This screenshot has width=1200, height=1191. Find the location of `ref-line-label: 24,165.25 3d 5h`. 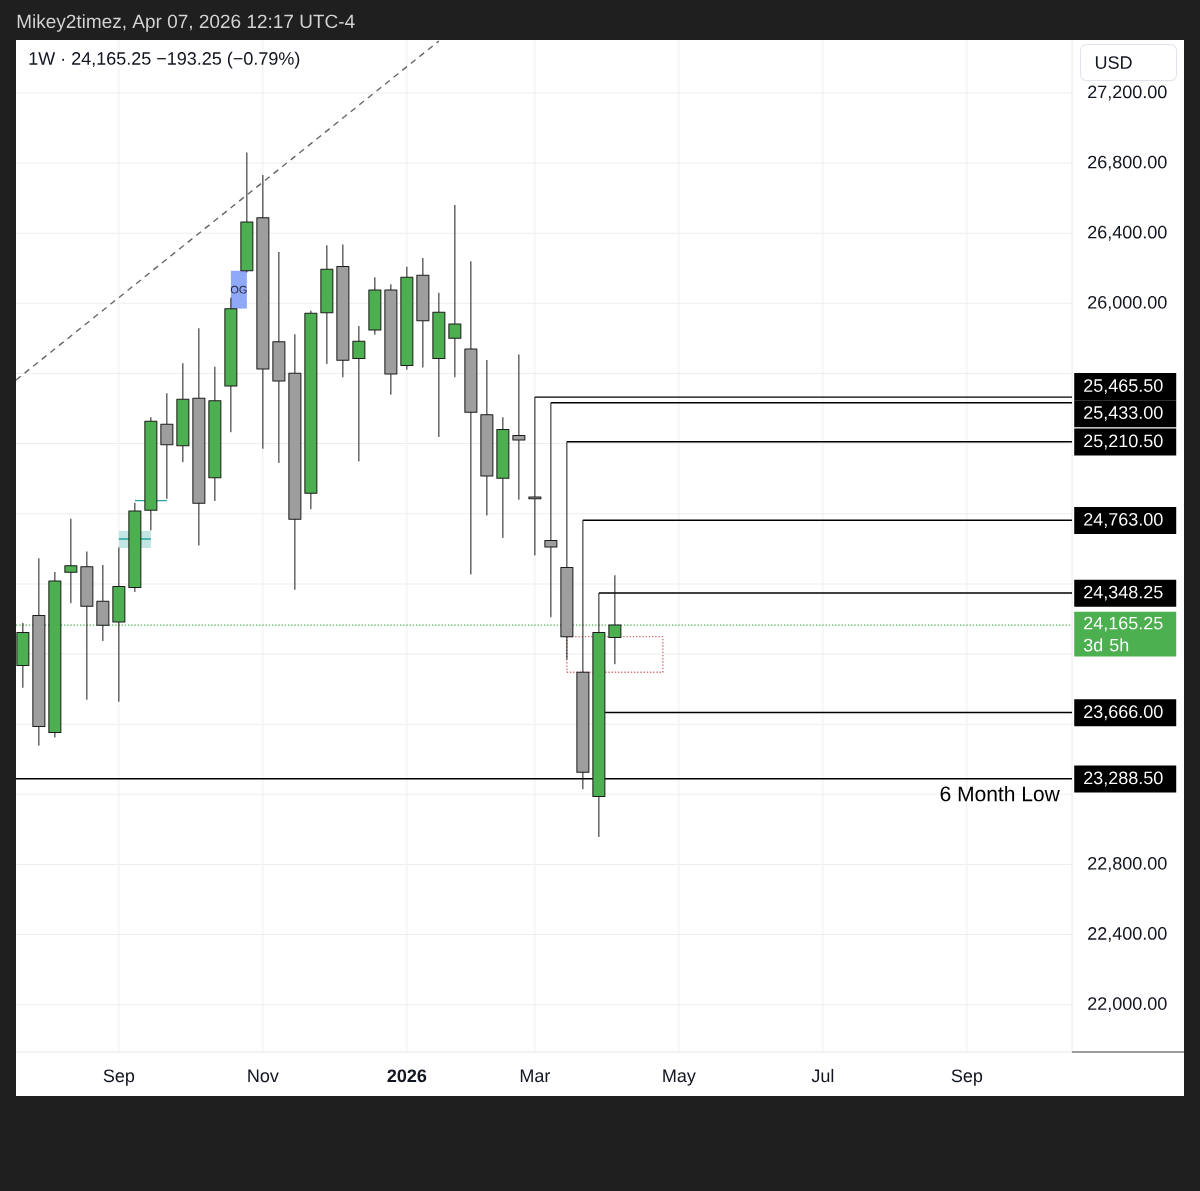

ref-line-label: 24,165.25 3d 5h is located at coordinates (1123, 634).